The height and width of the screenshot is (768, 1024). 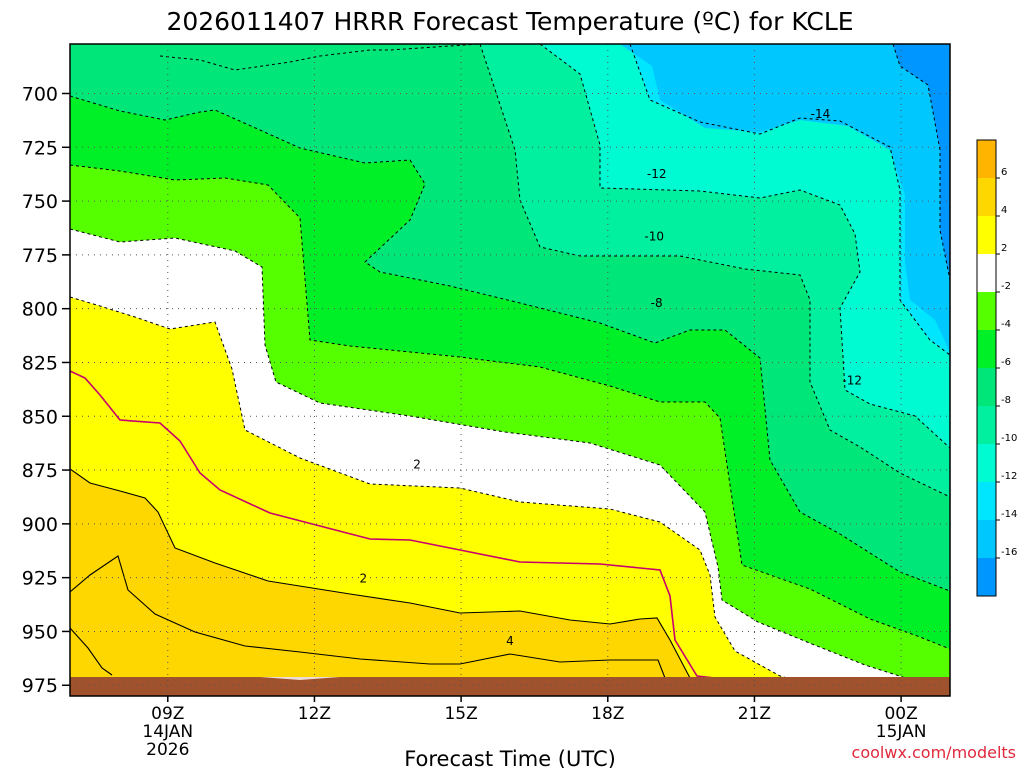 I want to click on band-minus16-to-minus14, so click(x=785, y=198).